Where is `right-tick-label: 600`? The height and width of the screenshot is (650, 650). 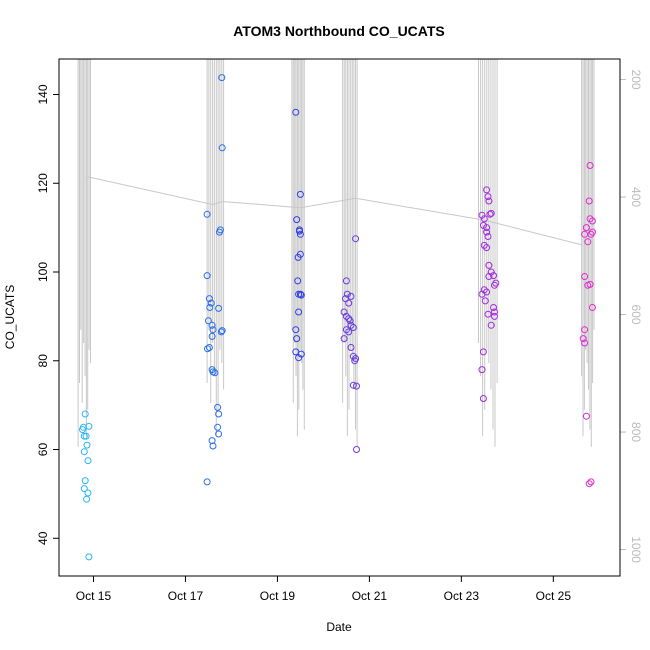 right-tick-label: 600 is located at coordinates (636, 315).